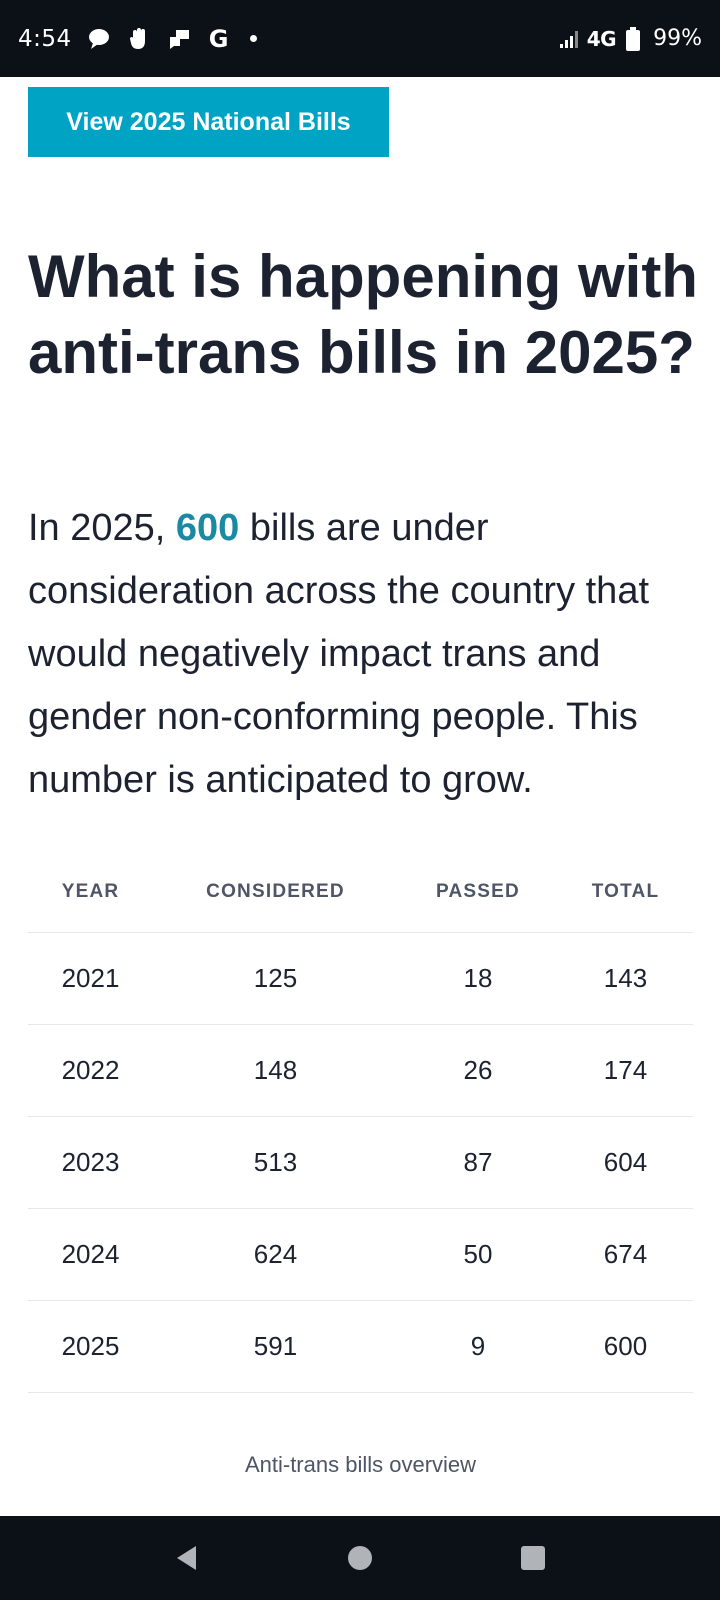 The image size is (720, 1600). What do you see at coordinates (275, 1162) in the screenshot?
I see `cell-considered: 513` at bounding box center [275, 1162].